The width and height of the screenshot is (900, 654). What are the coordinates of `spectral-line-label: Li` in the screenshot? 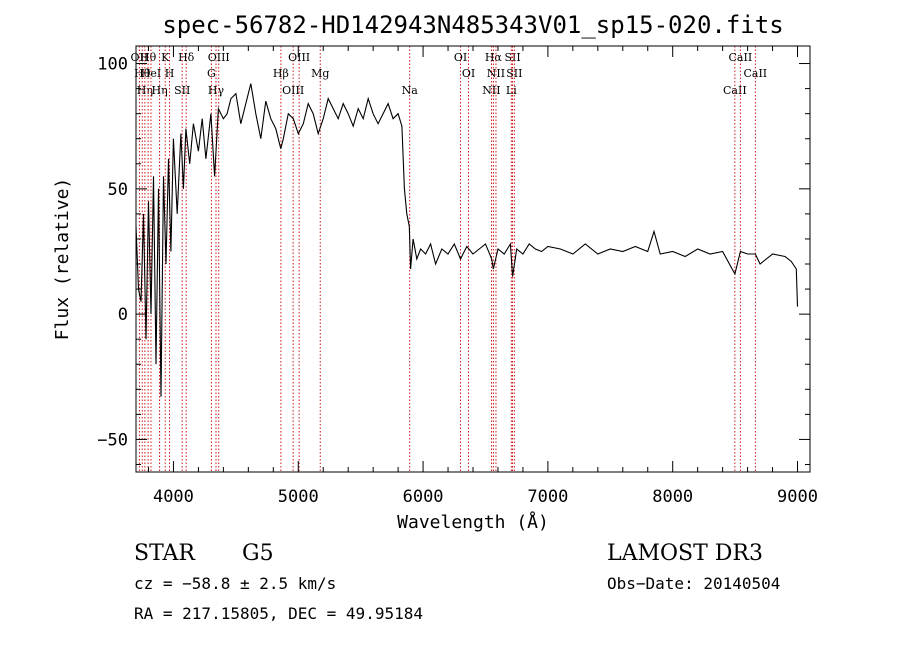 It's located at (511, 90).